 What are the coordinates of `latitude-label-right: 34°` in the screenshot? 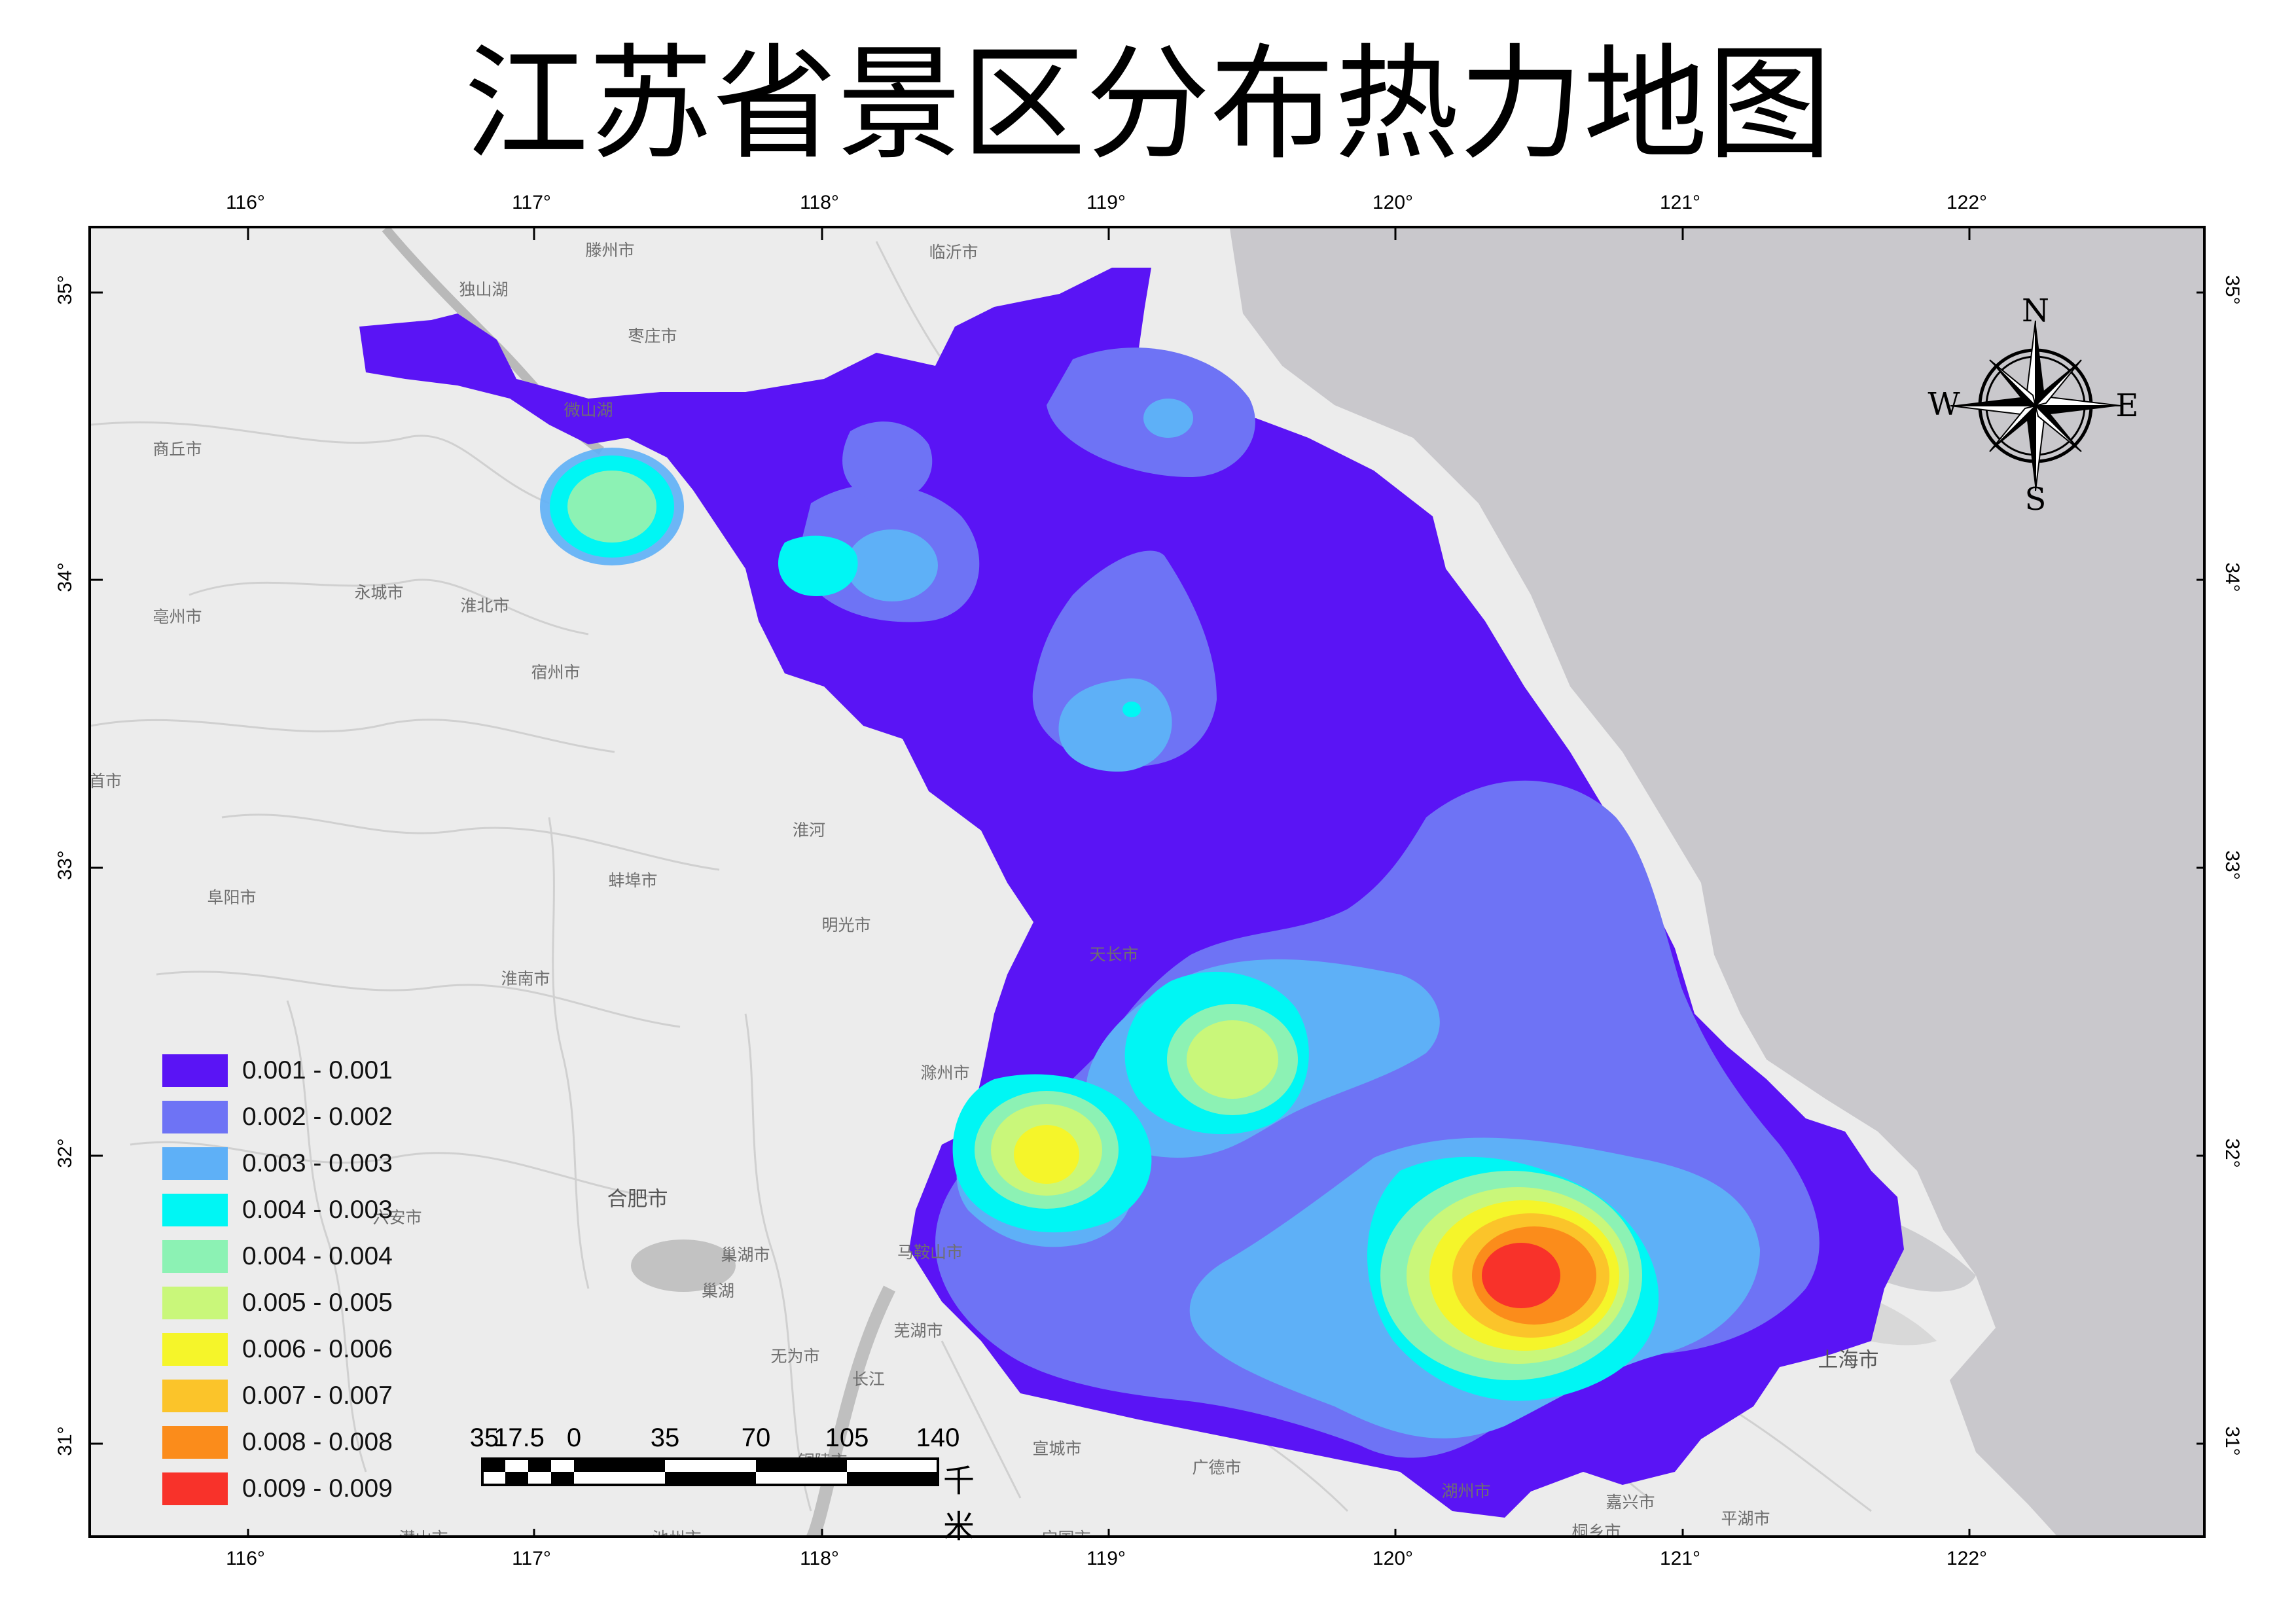 It's located at (2232, 577).